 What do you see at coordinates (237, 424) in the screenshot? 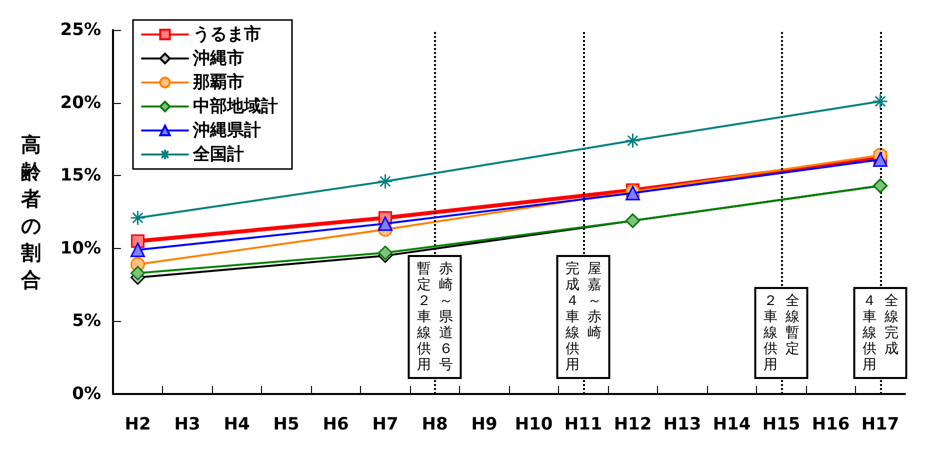
I see `x-tick-label: H4` at bounding box center [237, 424].